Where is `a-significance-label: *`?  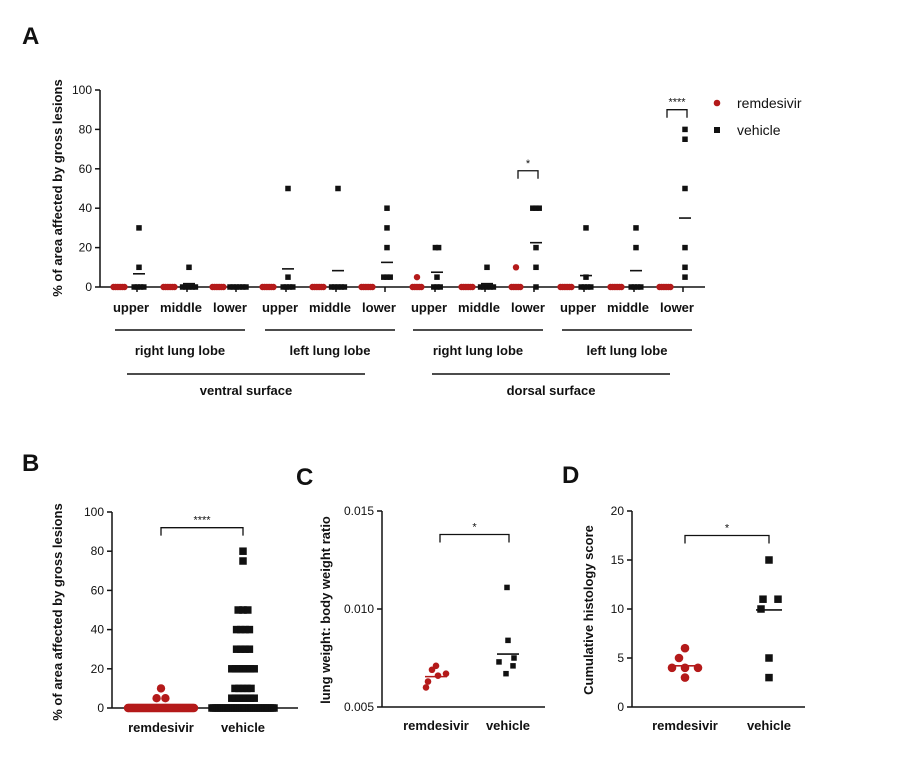
a-significance-label: * is located at coordinates (528, 164).